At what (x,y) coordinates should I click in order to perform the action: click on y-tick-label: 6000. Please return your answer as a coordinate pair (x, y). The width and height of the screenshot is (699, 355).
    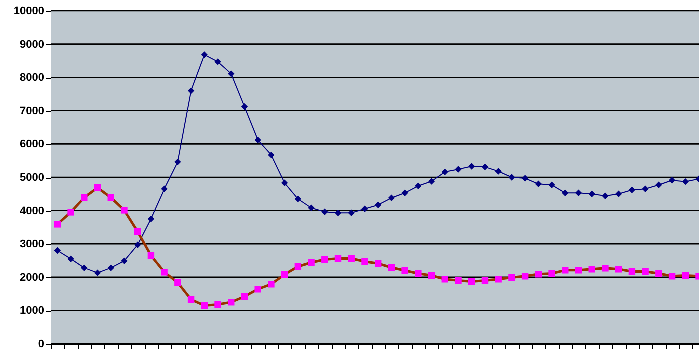
    Looking at the image, I should click on (32, 144).